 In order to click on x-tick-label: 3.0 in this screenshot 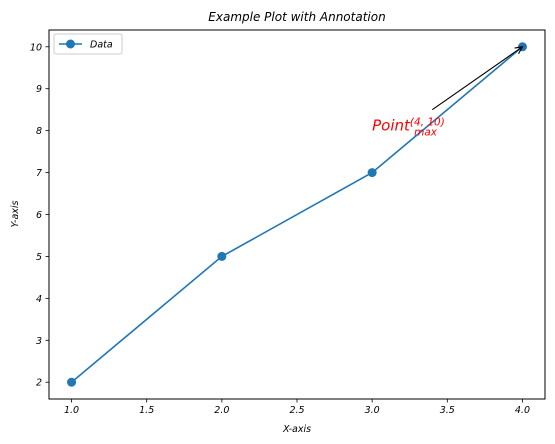, I will do `click(372, 410)`.